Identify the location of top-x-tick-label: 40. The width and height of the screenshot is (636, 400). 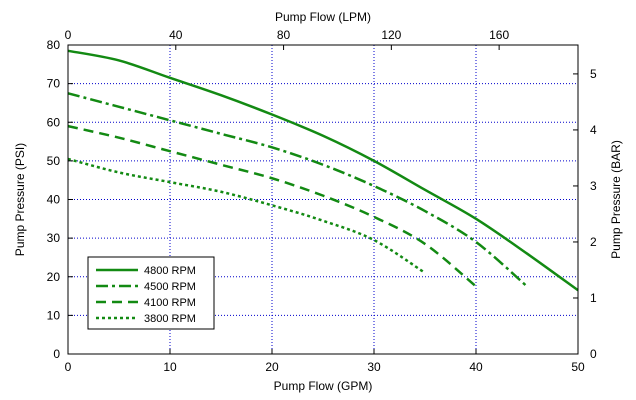
(176, 35).